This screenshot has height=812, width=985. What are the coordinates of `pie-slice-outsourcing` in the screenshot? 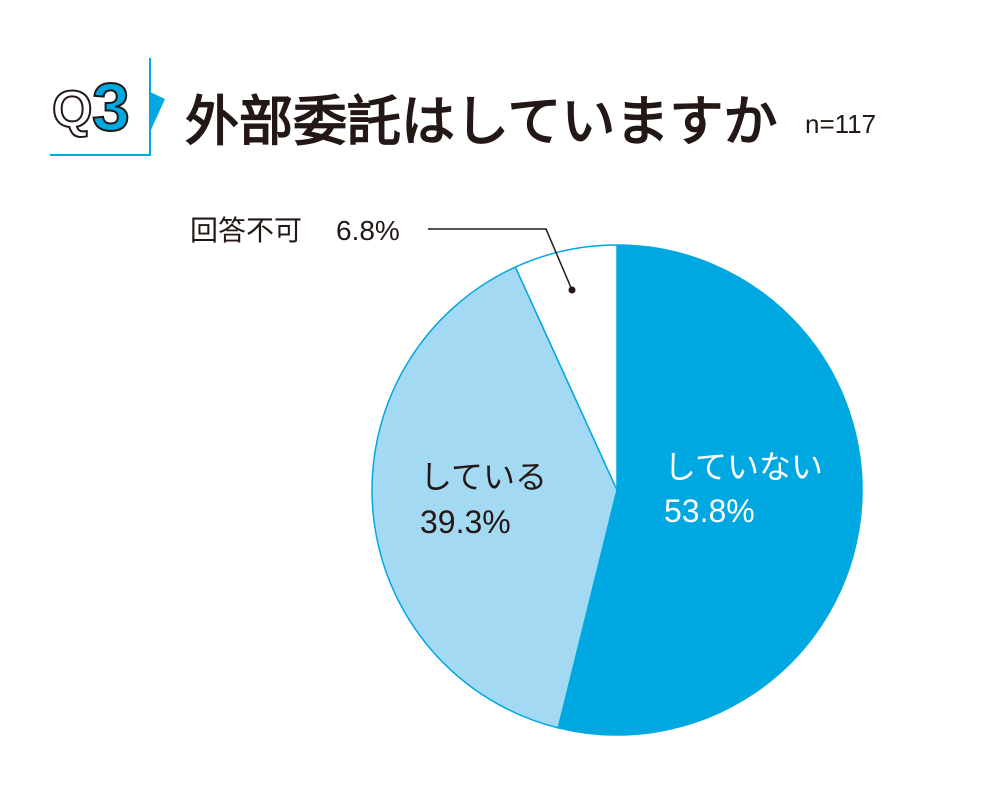 It's located at (494, 497).